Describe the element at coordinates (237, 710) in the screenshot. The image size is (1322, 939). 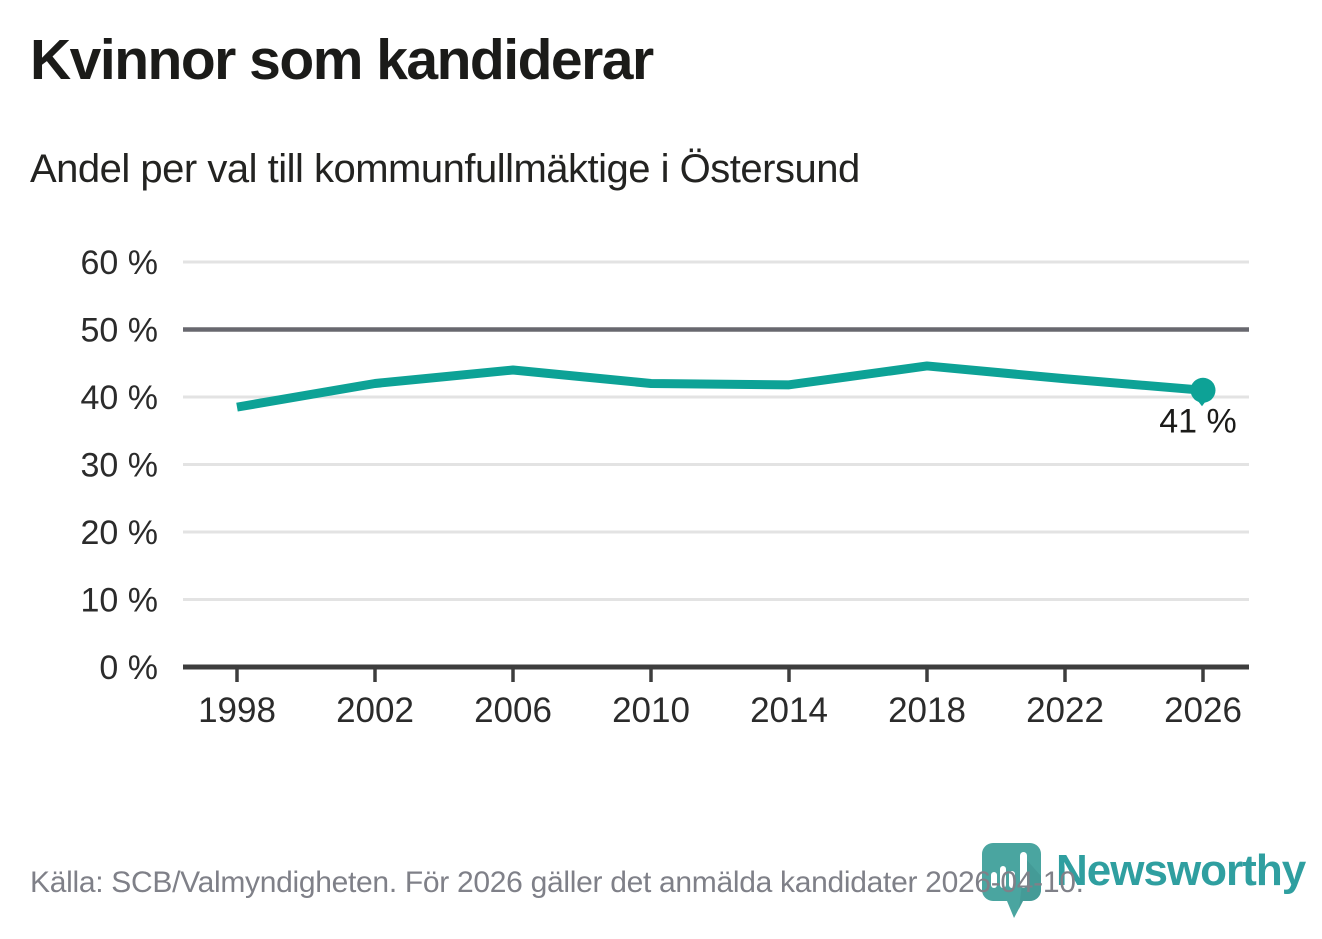
I see `x-tick-label: 1998` at that location.